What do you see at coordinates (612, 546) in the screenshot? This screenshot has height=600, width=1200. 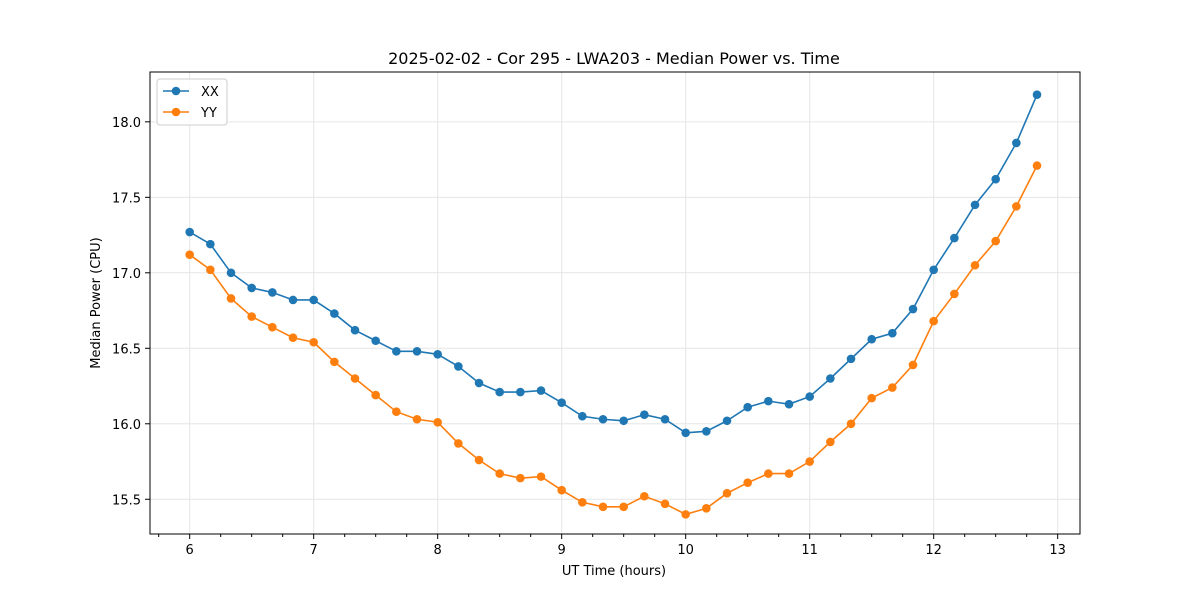 I see `x-axis: 6 7 8 9 10 11 12 13` at bounding box center [612, 546].